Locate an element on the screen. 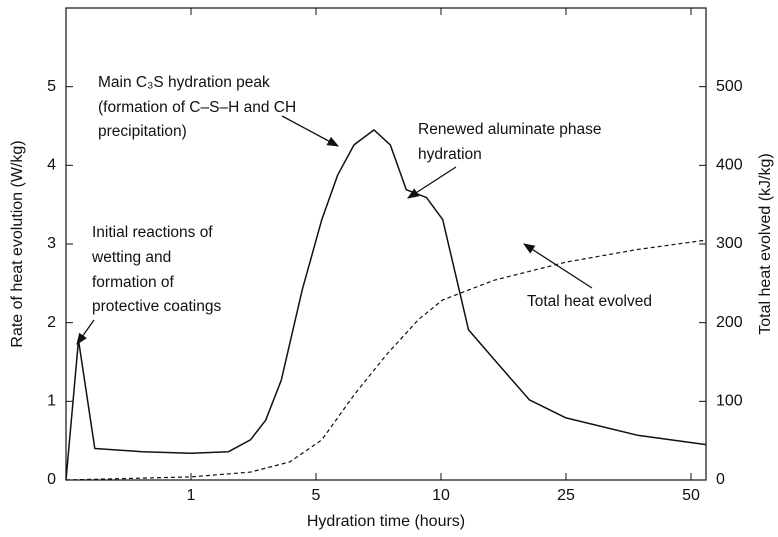  y2-axis-label: Total heat evolved (kJ/kg) is located at coordinates (765, 243).